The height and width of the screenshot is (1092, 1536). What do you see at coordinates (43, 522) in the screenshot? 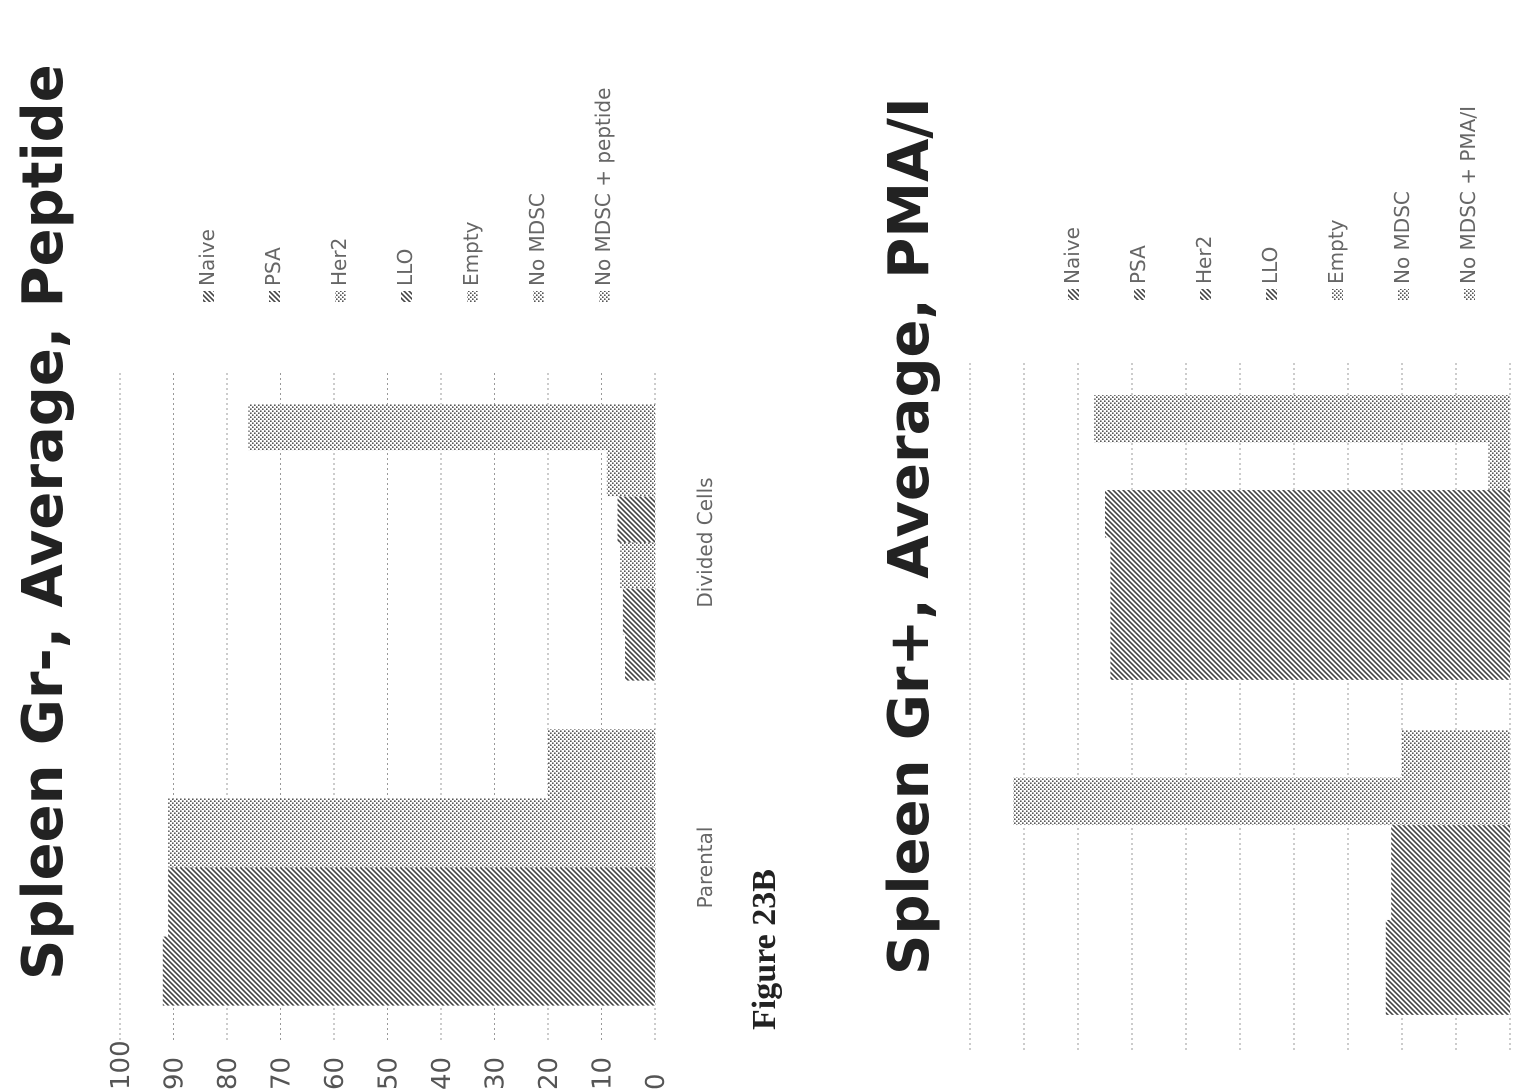
I see `chart-title: Spleen Gr-, Average, Peptide` at bounding box center [43, 522].